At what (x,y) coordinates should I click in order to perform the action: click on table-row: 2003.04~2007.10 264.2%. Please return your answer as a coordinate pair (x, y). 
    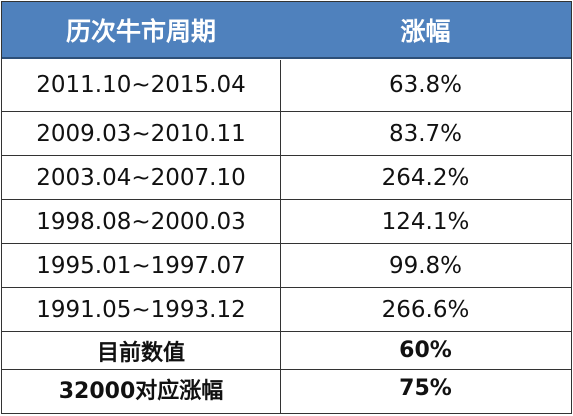
    Looking at the image, I should click on (286, 177).